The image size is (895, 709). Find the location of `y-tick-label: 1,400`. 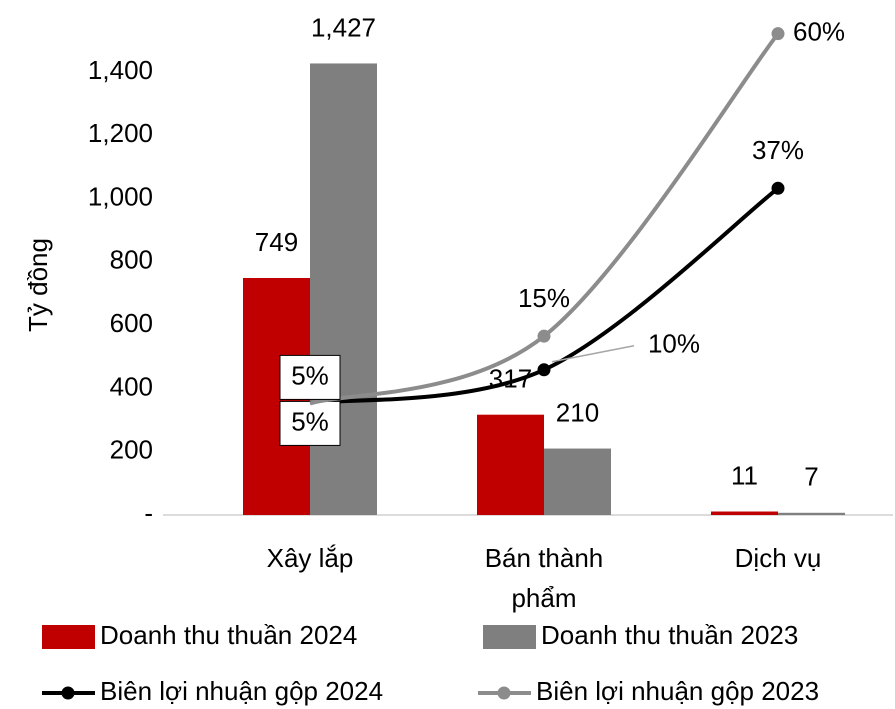

y-tick-label: 1,400 is located at coordinates (120, 70).